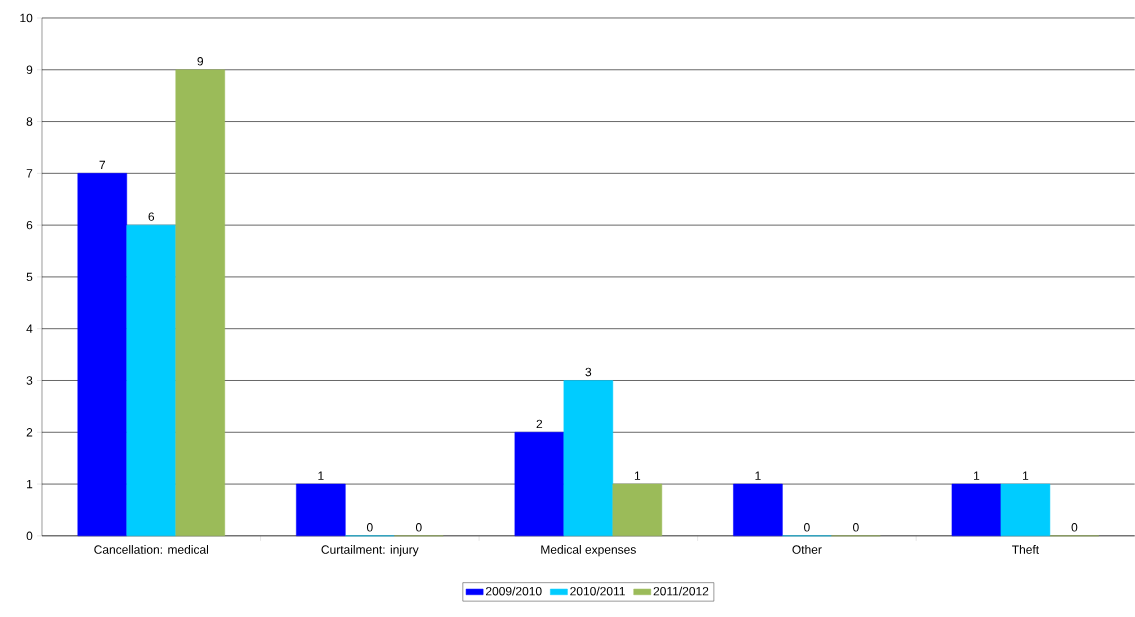 The image size is (1135, 617). Describe the element at coordinates (29, 380) in the screenshot. I see `y-tick-label: 3` at that location.